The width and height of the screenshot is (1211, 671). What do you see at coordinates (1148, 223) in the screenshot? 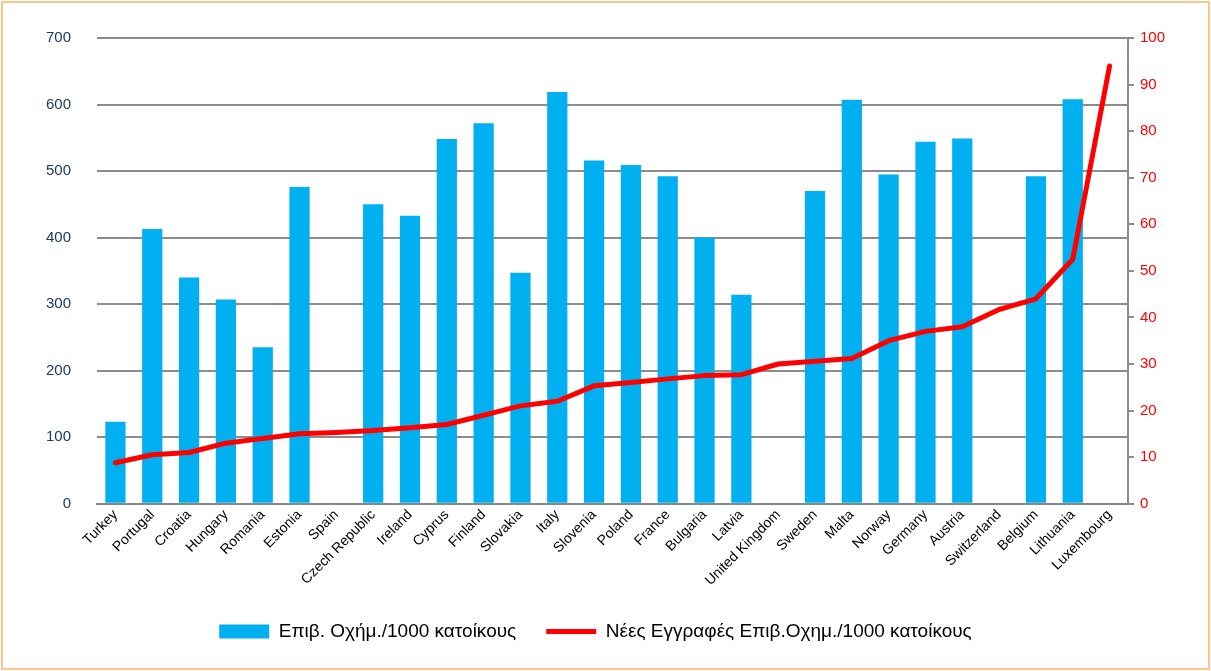
I see `y2-tick-label: 60` at bounding box center [1148, 223].